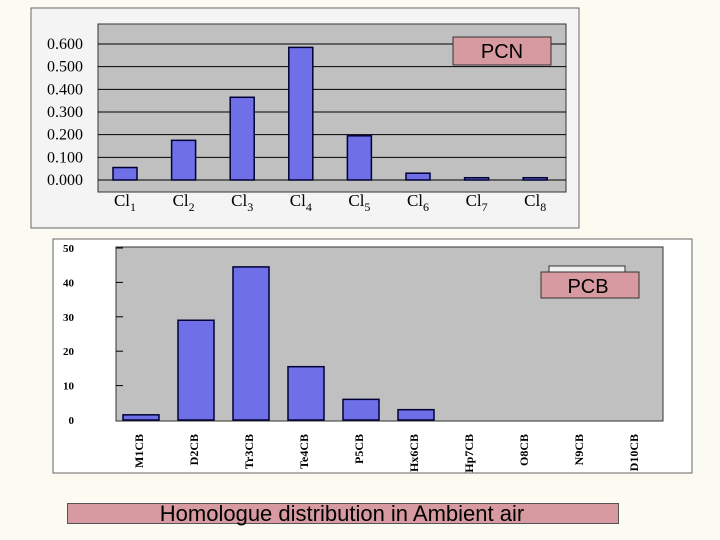 The height and width of the screenshot is (540, 720). I want to click on pcb-bars, so click(278, 343).